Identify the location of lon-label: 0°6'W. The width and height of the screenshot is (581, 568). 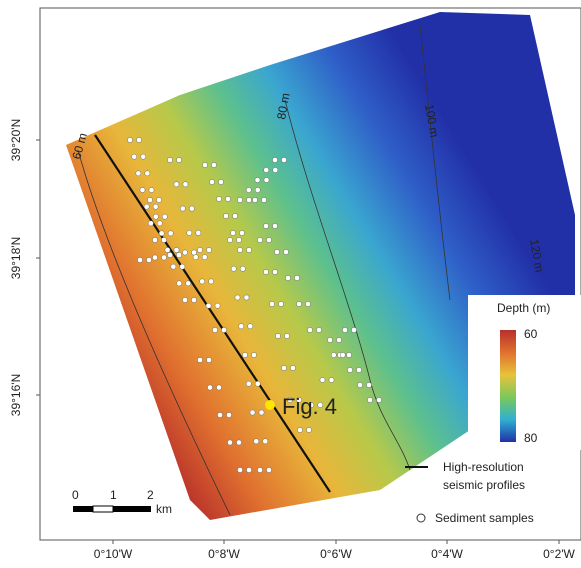
(336, 554).